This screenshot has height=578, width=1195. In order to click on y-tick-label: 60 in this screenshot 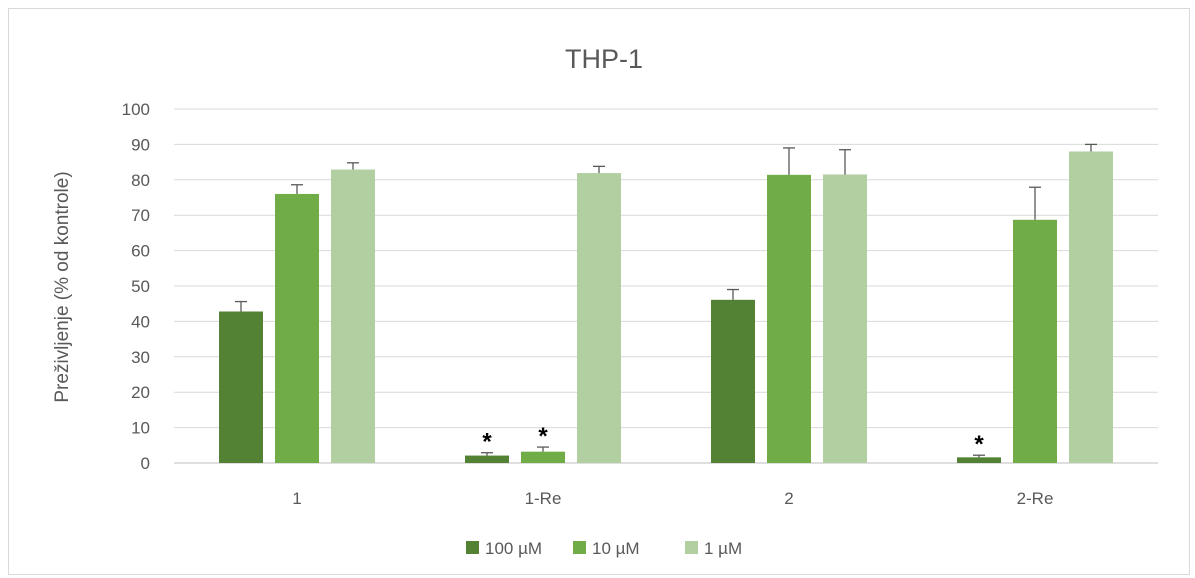, I will do `click(140, 251)`.